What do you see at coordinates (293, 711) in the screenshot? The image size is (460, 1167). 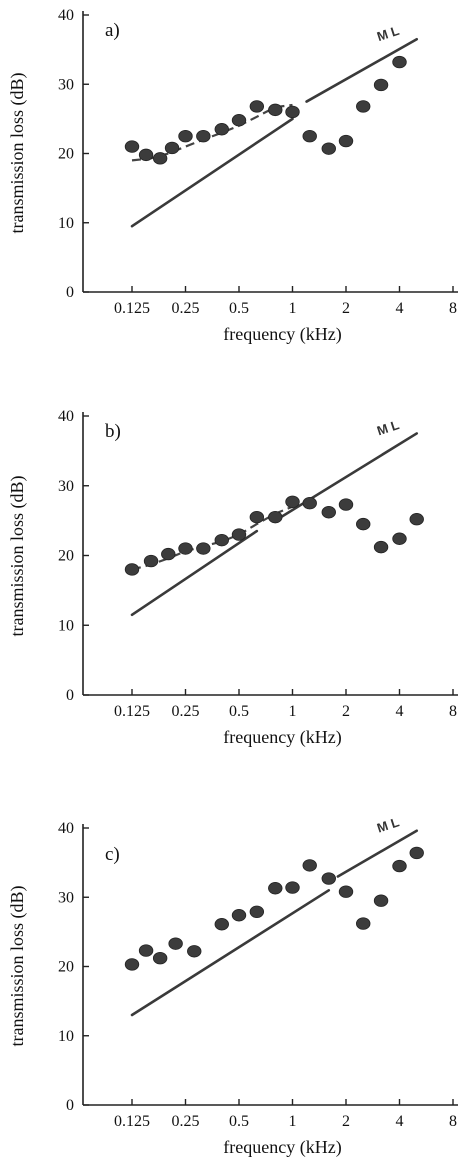 I see `x-tick-label: 1` at bounding box center [293, 711].